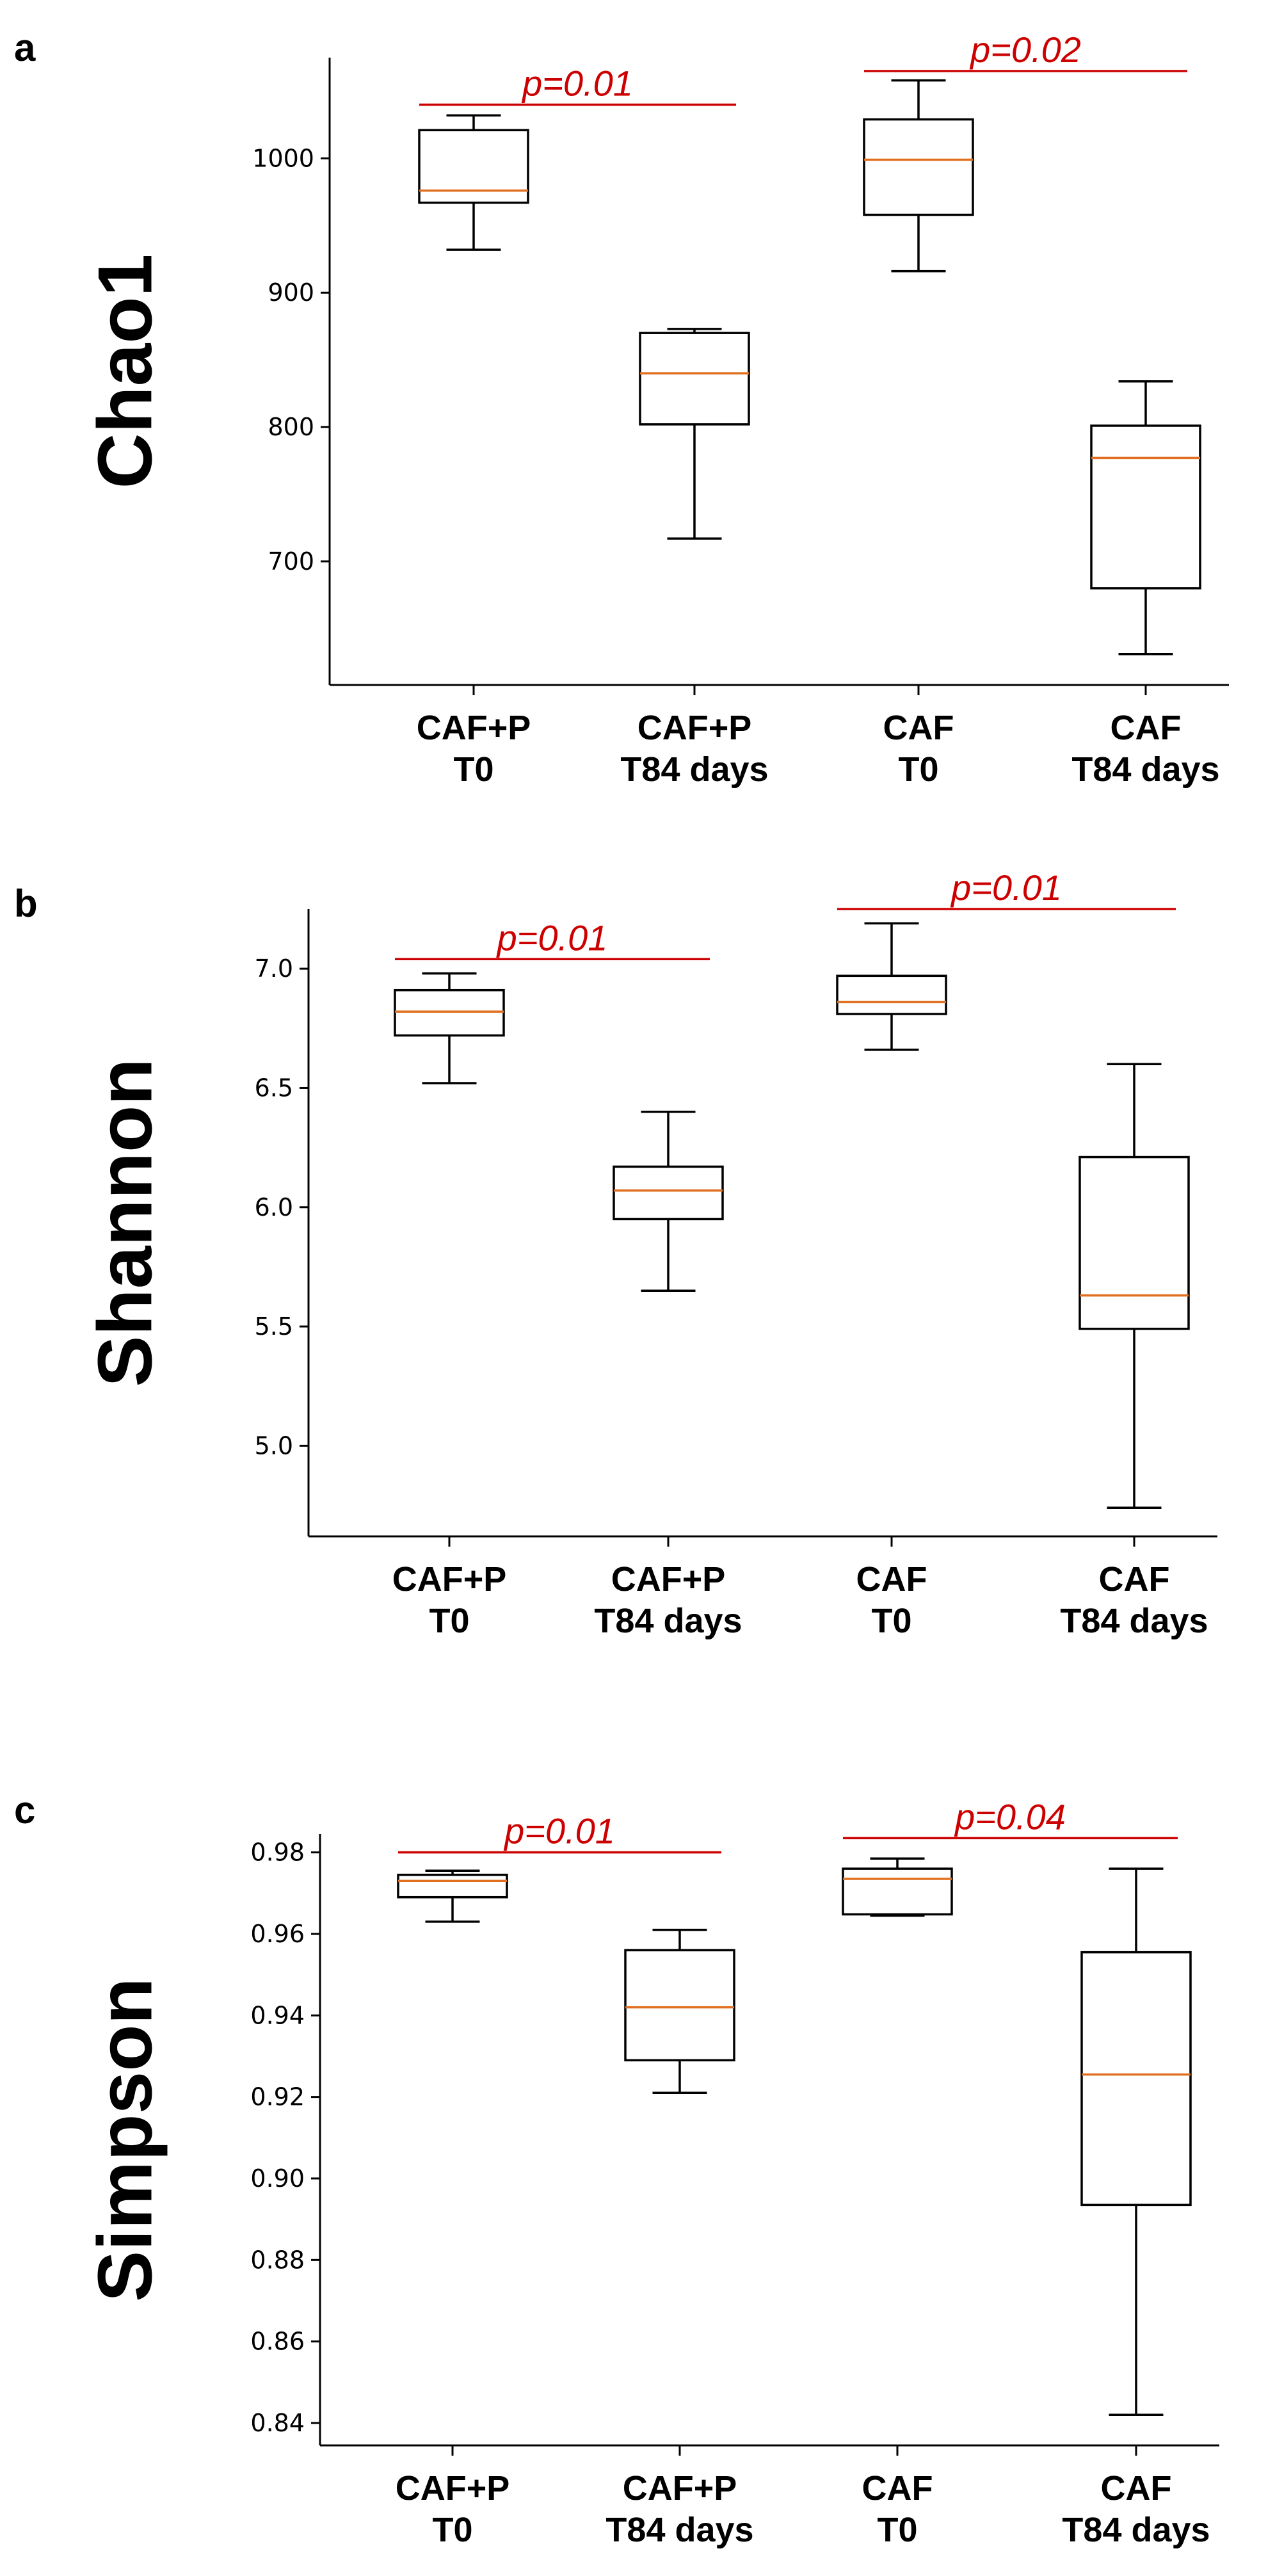 Image resolution: width=1275 pixels, height=2576 pixels. Describe the element at coordinates (1010, 1816) in the screenshot. I see `p-value-label: p=0.04` at that location.